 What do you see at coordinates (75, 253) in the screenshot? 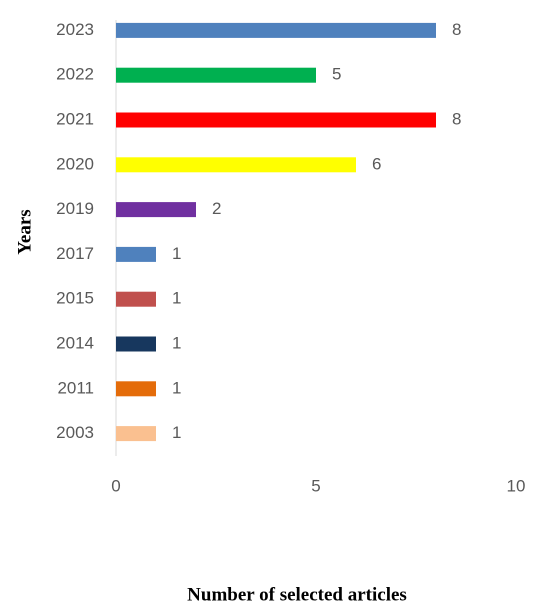
I see `y-tick-label: 2017` at bounding box center [75, 253].